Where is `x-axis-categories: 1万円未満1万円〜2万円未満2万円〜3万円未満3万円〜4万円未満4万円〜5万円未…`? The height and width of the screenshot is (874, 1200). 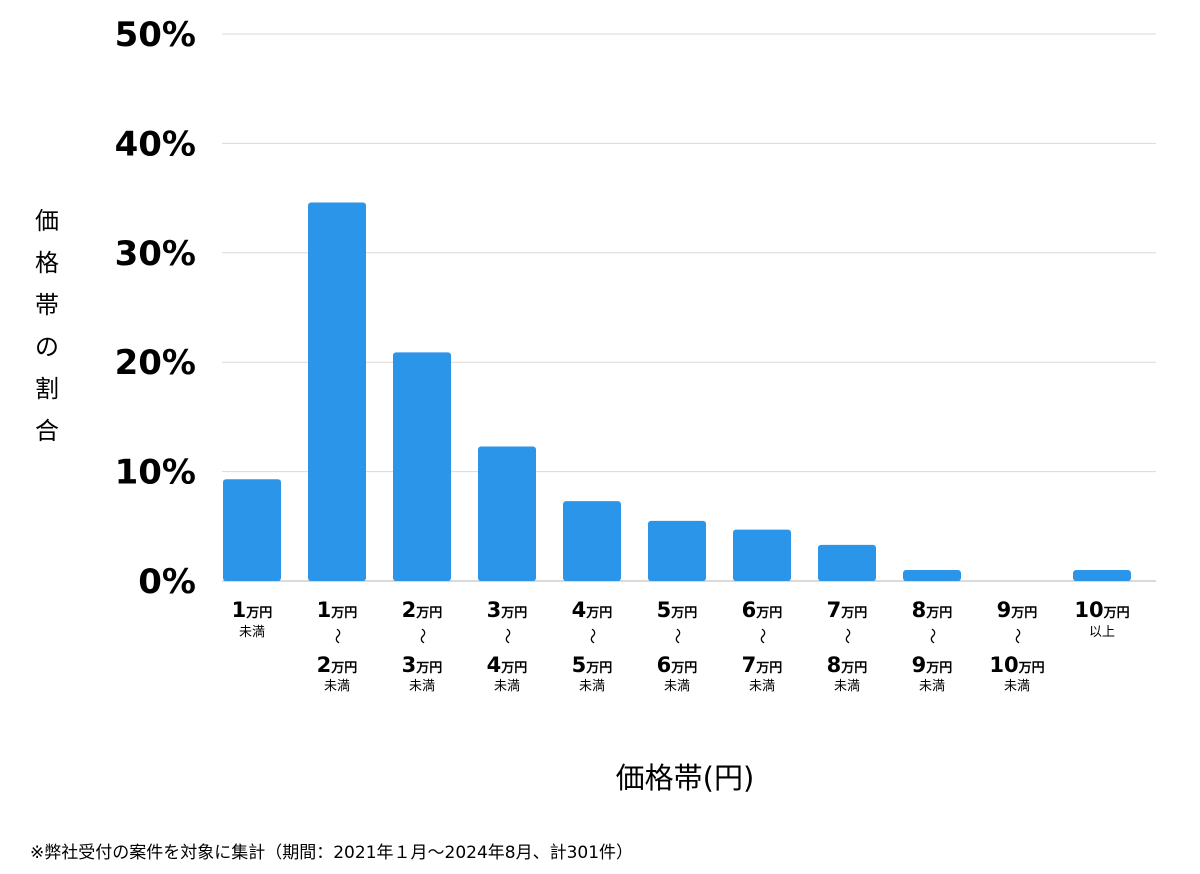
x-axis-categories: 1万円未満1万円〜2万円未満2万円〜3万円未満3万円〜4万円未満4万円〜5万円未… is located at coordinates (681, 646).